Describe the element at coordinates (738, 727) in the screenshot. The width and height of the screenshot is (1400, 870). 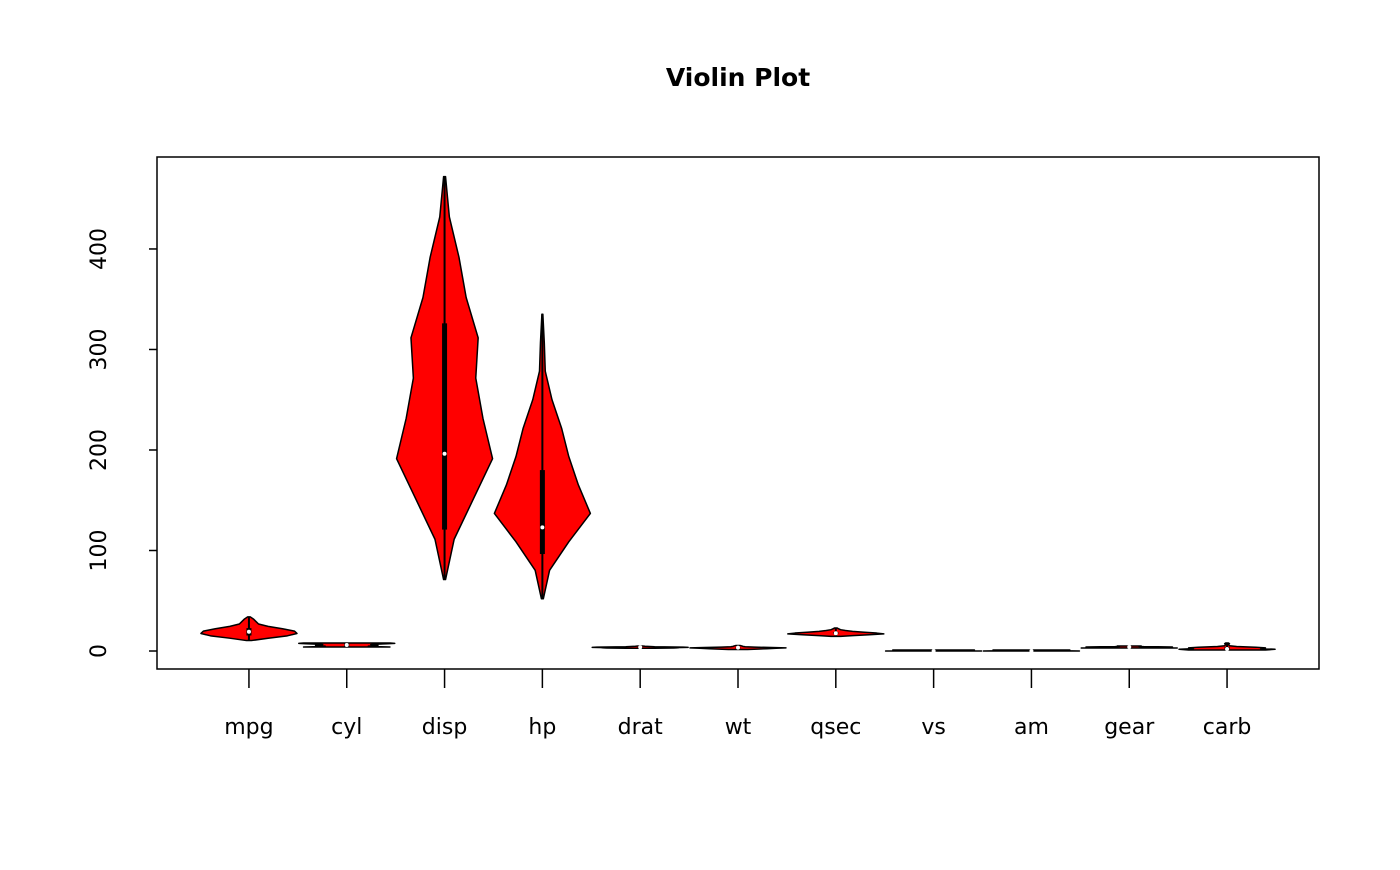
I see `x-tick-label: wt` at that location.